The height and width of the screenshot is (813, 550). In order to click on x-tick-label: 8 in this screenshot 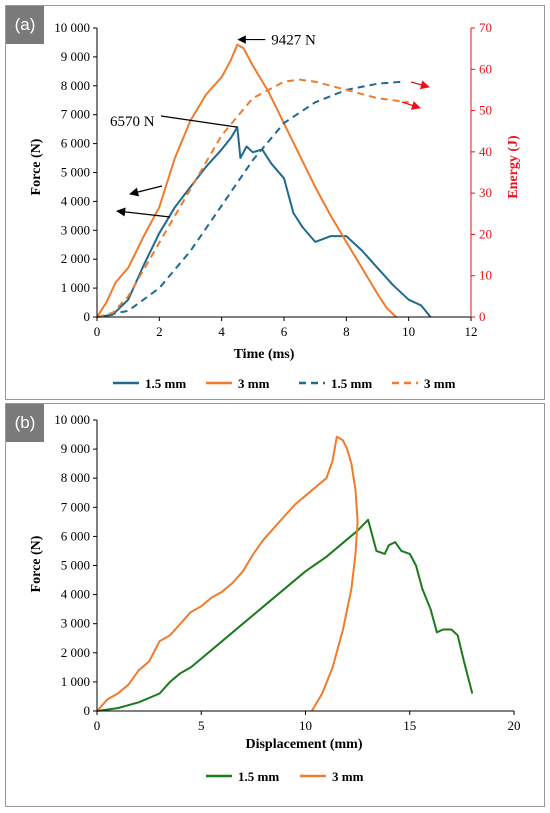, I will do `click(346, 331)`.